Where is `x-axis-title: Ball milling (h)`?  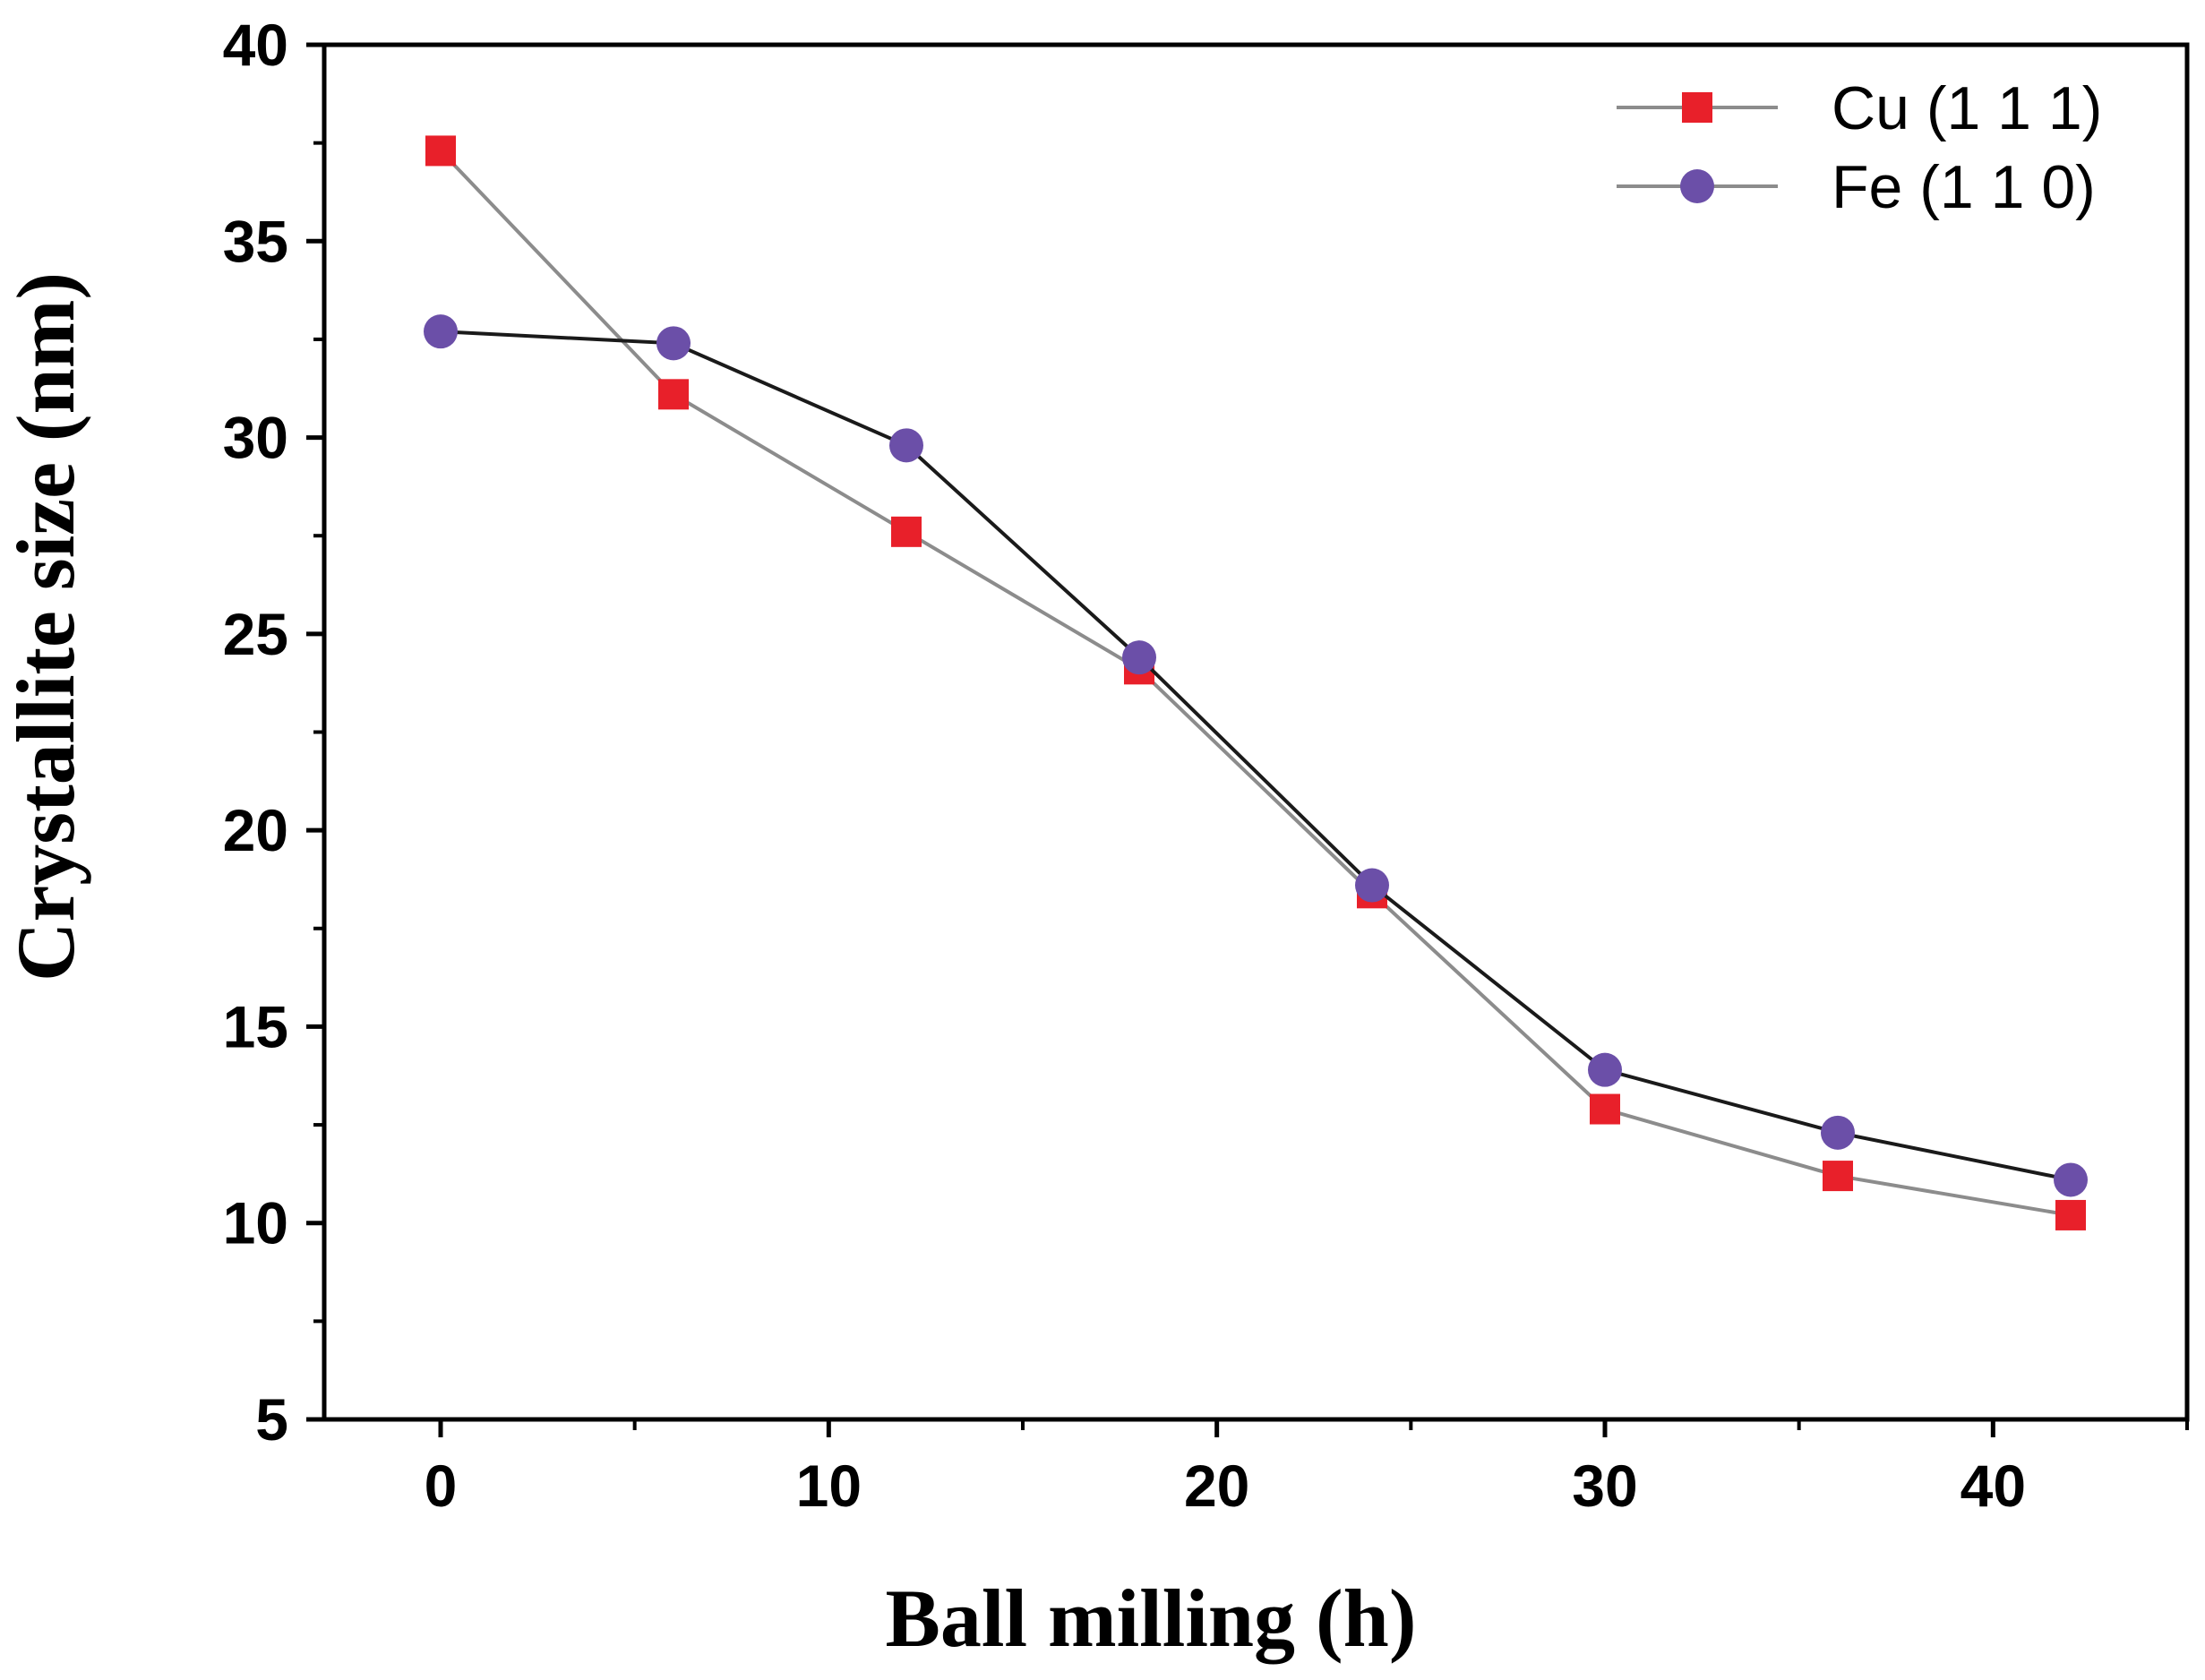
x-axis-title: Ball milling (h) is located at coordinates (1151, 1618).